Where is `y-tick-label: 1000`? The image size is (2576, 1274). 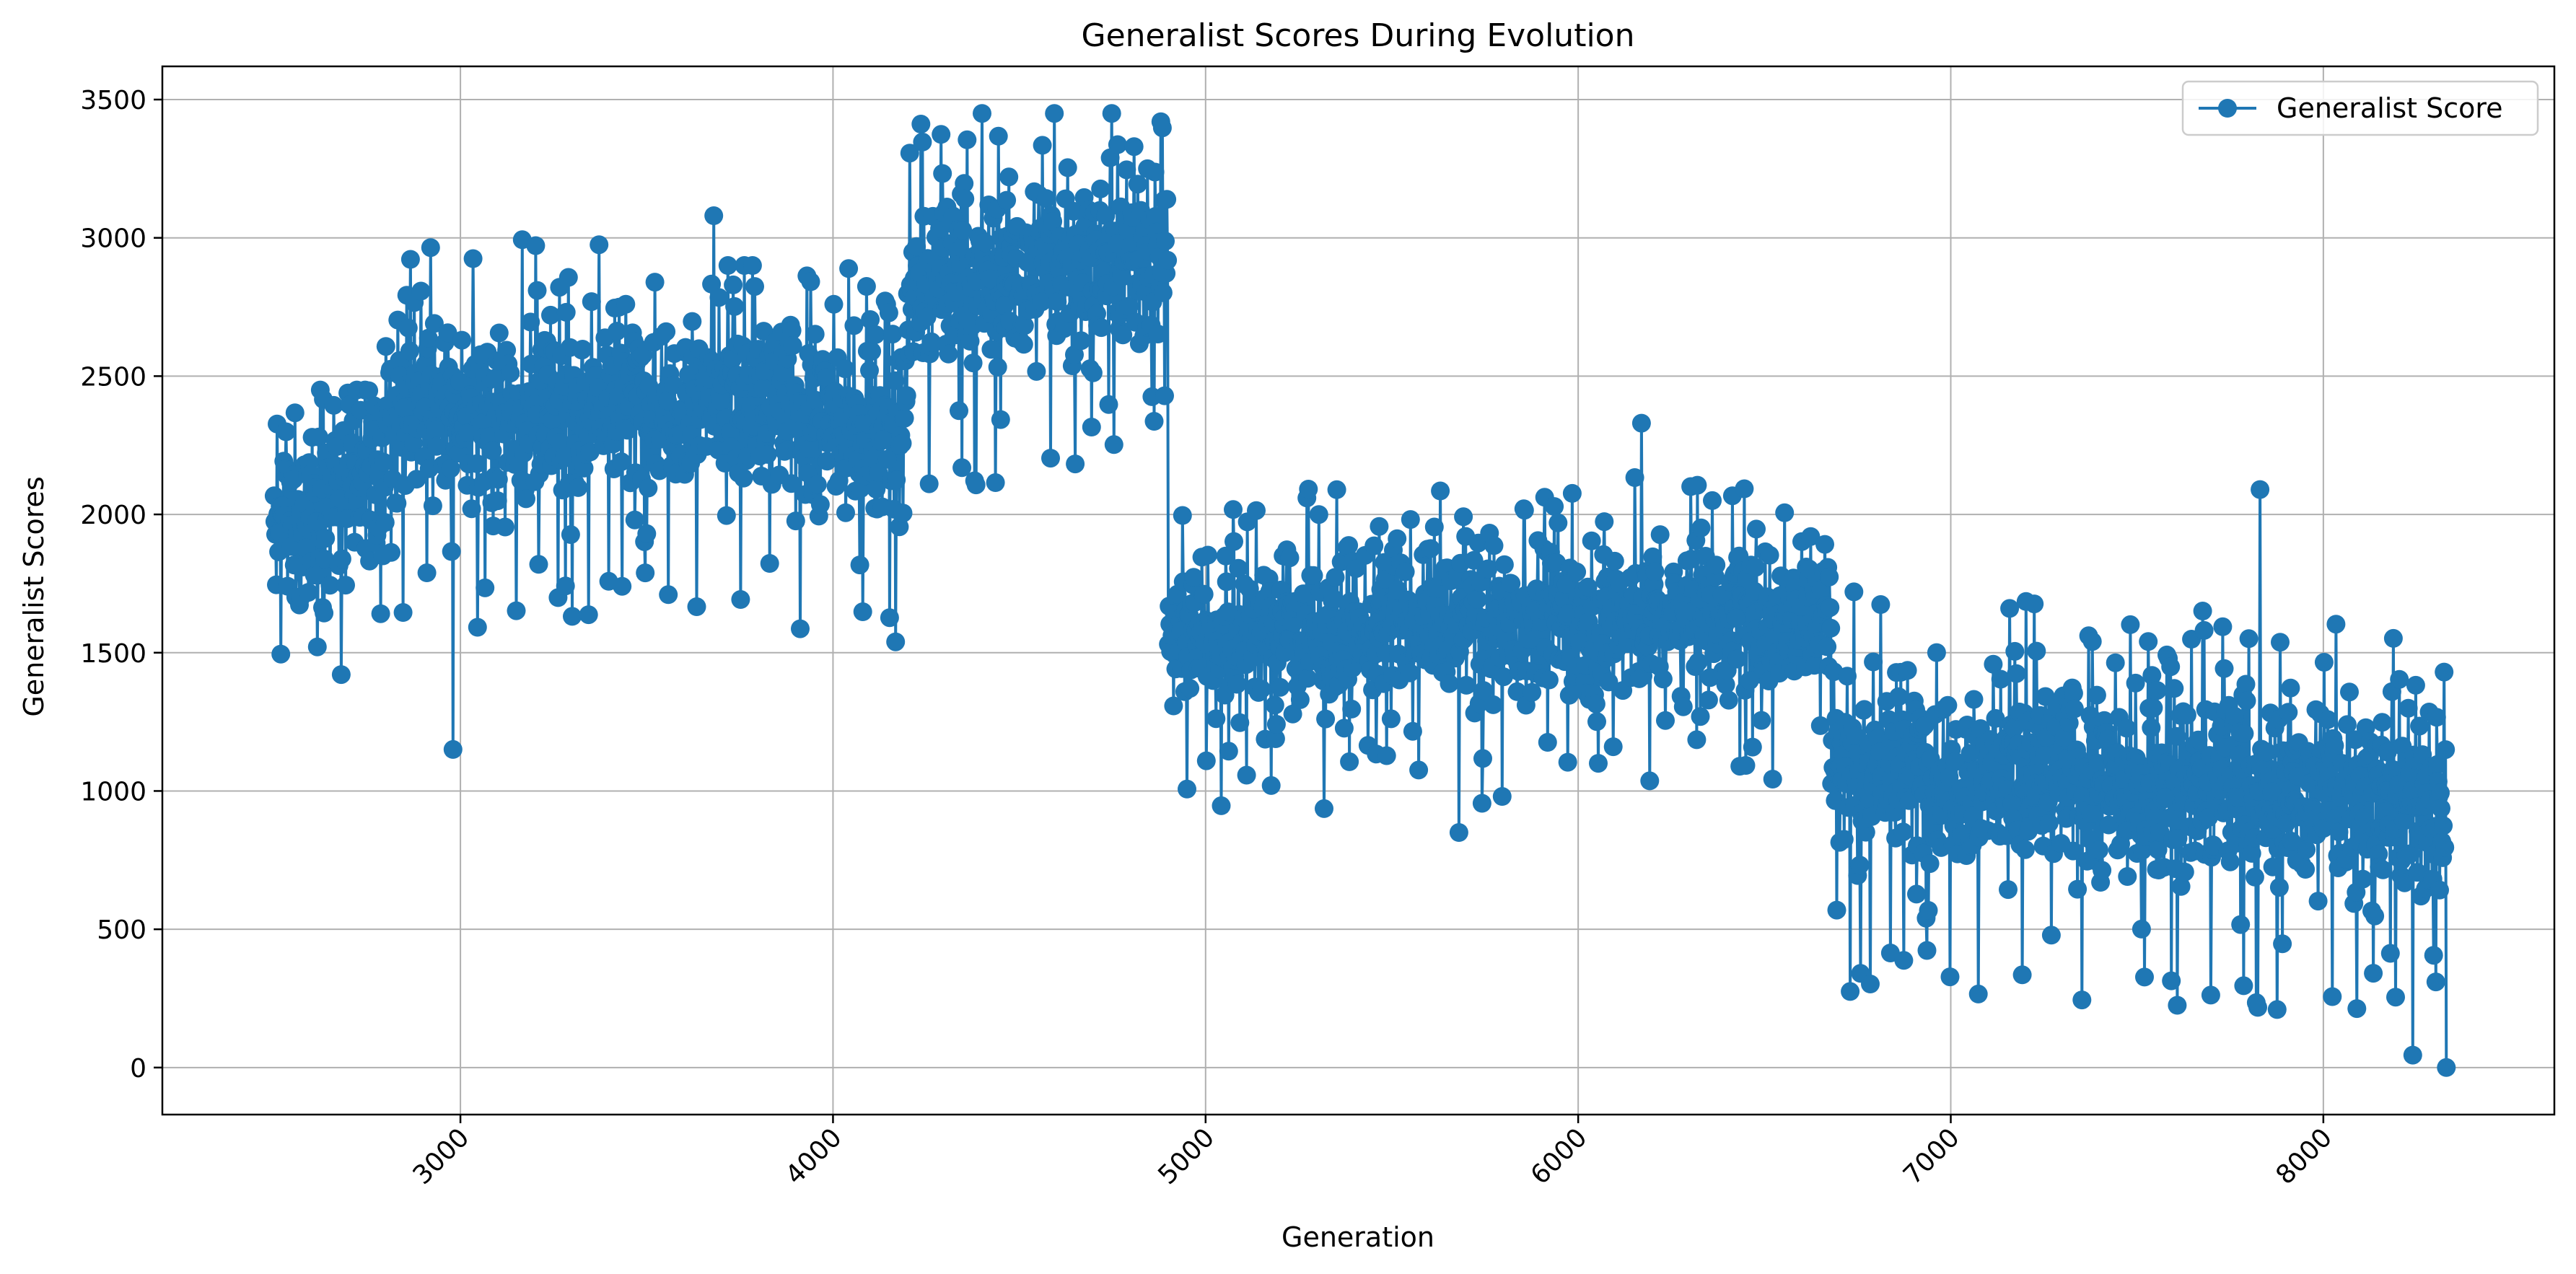
y-tick-label: 1000 is located at coordinates (113, 792).